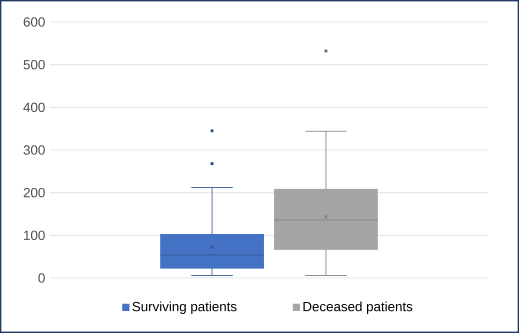 The image size is (519, 333). What do you see at coordinates (34, 150) in the screenshot?
I see `y-tick-label: 300` at bounding box center [34, 150].